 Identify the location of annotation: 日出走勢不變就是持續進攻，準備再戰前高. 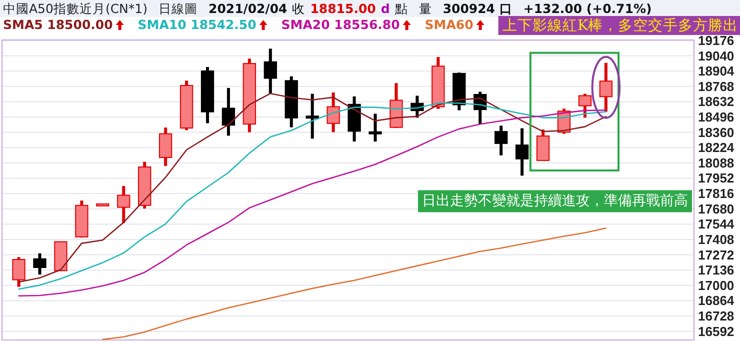
(555, 201).